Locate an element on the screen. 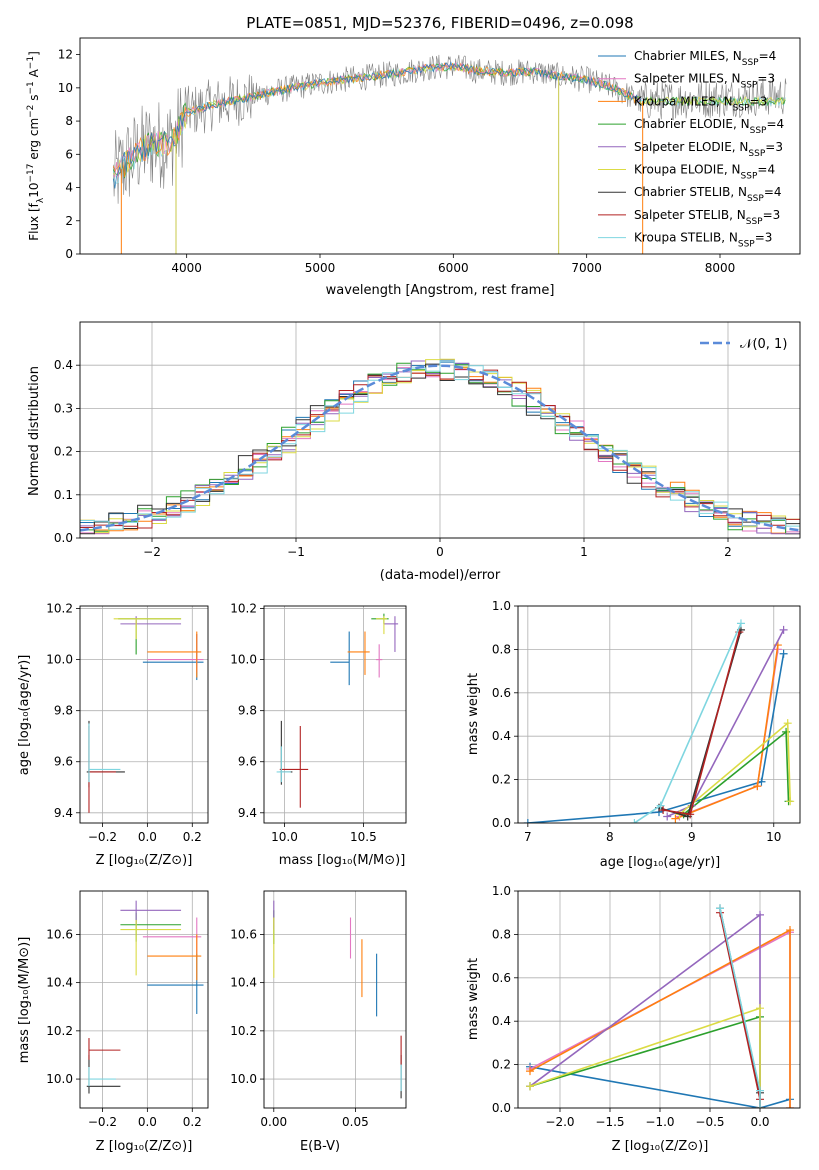  age-vs-Z-axes: −0.2 0.0 0.2 9.4 9.6 9.8 10.0 10.2 is located at coordinates (127, 723).